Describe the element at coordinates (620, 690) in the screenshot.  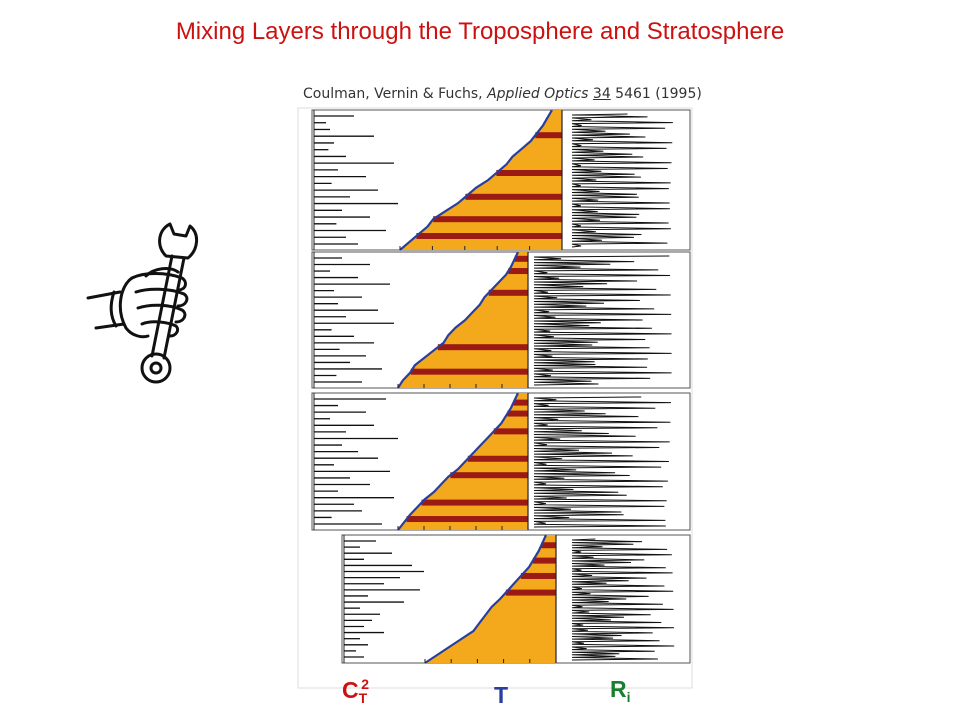
I see `richardson-label: Ri` at that location.